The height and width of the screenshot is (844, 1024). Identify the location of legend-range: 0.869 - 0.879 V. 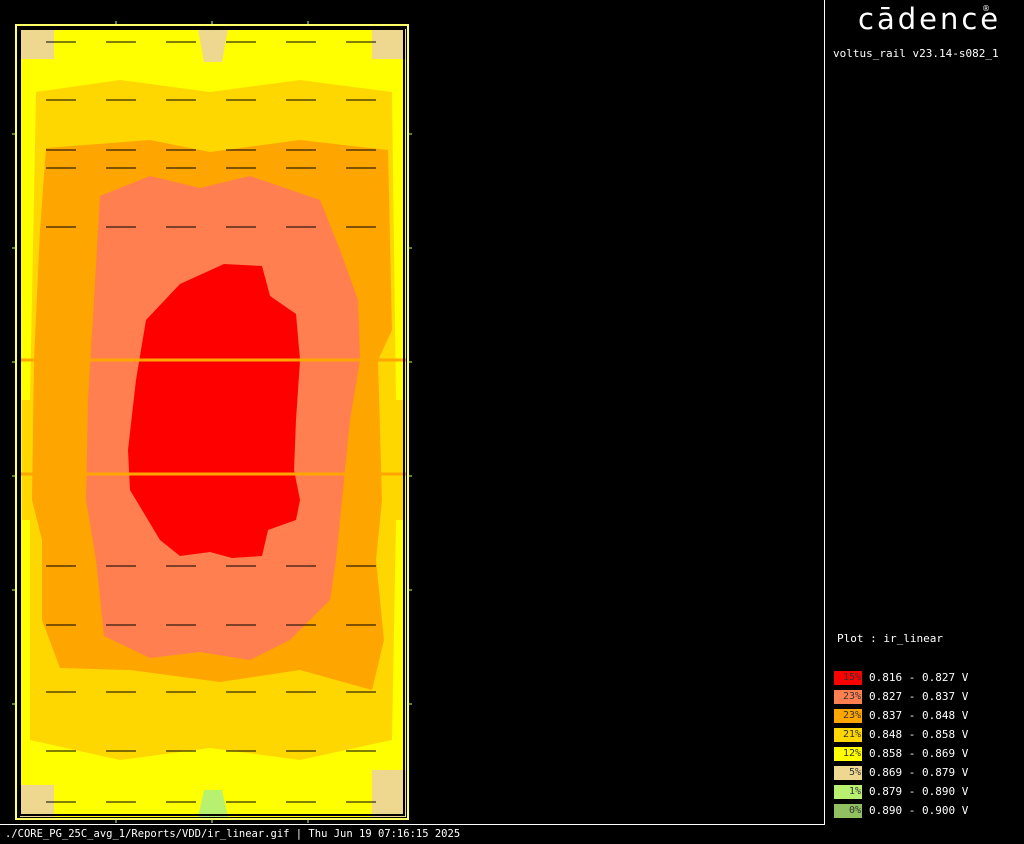
(919, 772).